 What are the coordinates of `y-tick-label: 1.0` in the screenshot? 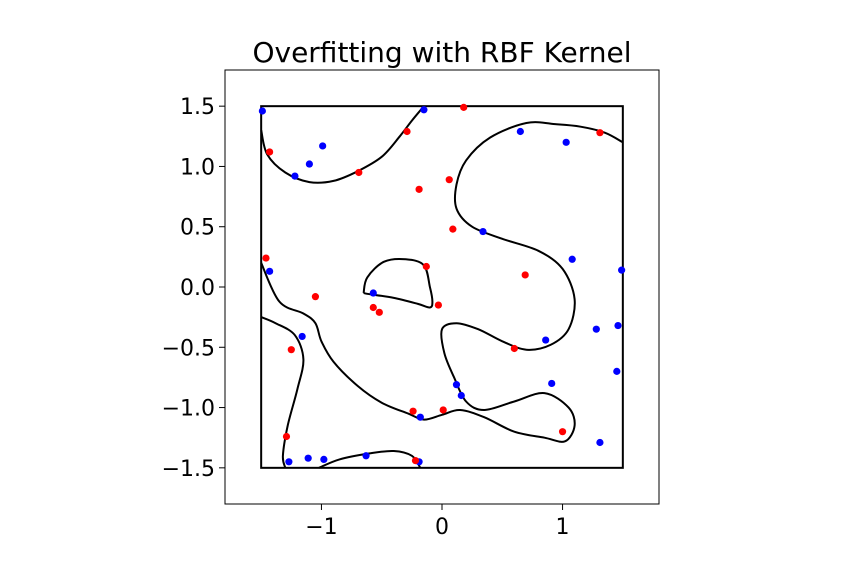 It's located at (197, 167).